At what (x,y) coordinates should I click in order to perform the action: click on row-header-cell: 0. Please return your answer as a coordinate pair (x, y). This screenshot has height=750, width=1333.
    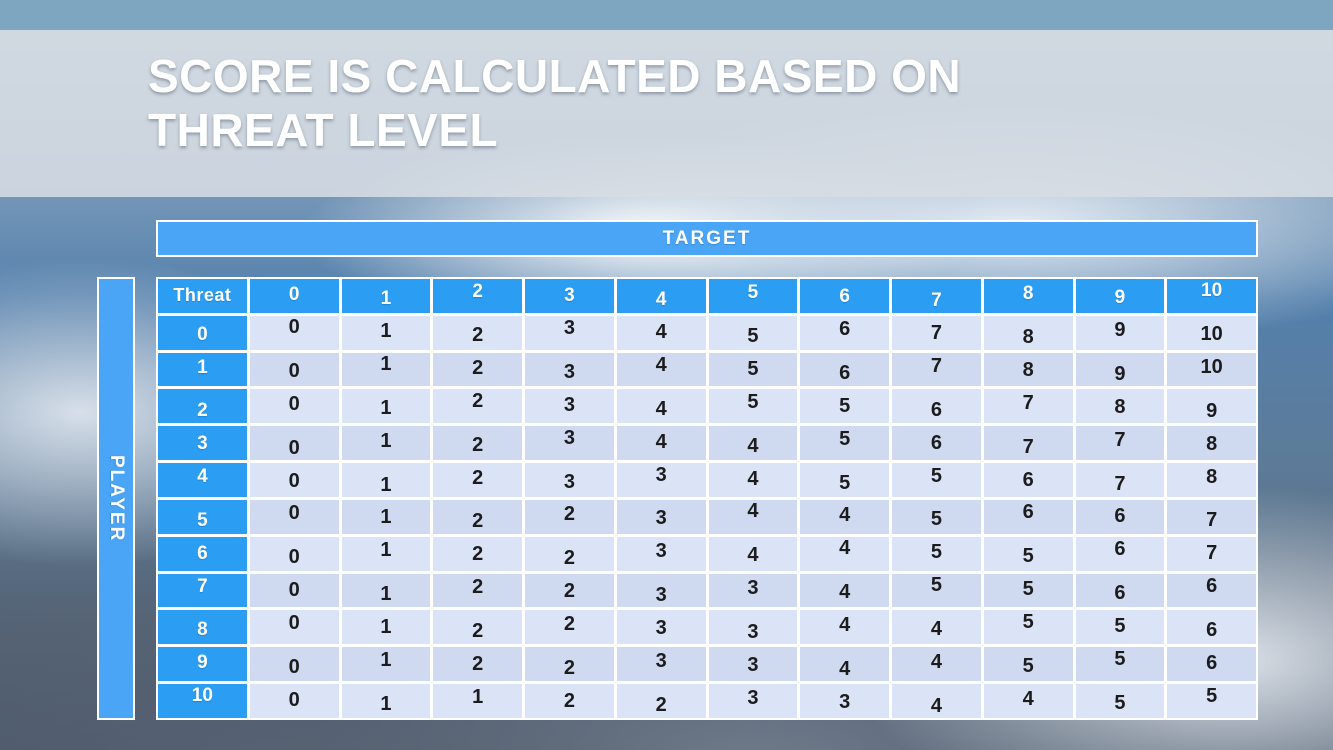
    Looking at the image, I should click on (202, 332).